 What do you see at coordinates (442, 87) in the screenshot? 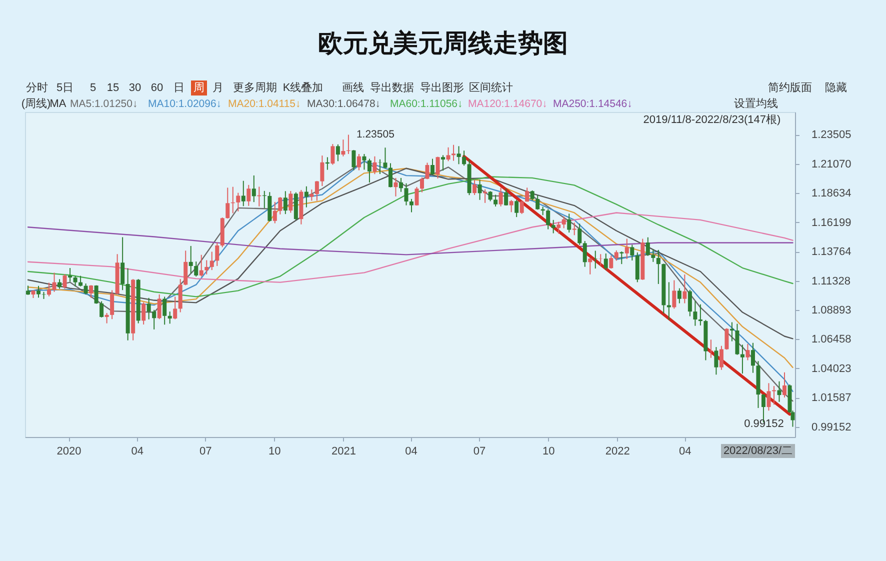
I see `text: 导出图形` at bounding box center [442, 87].